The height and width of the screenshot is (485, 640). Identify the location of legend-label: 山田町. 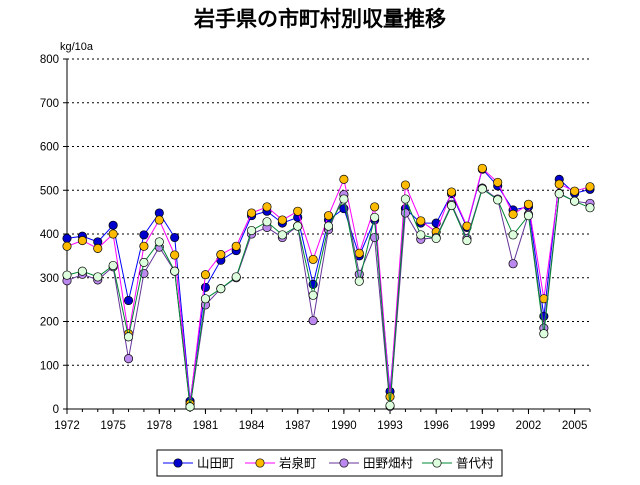
(216, 463).